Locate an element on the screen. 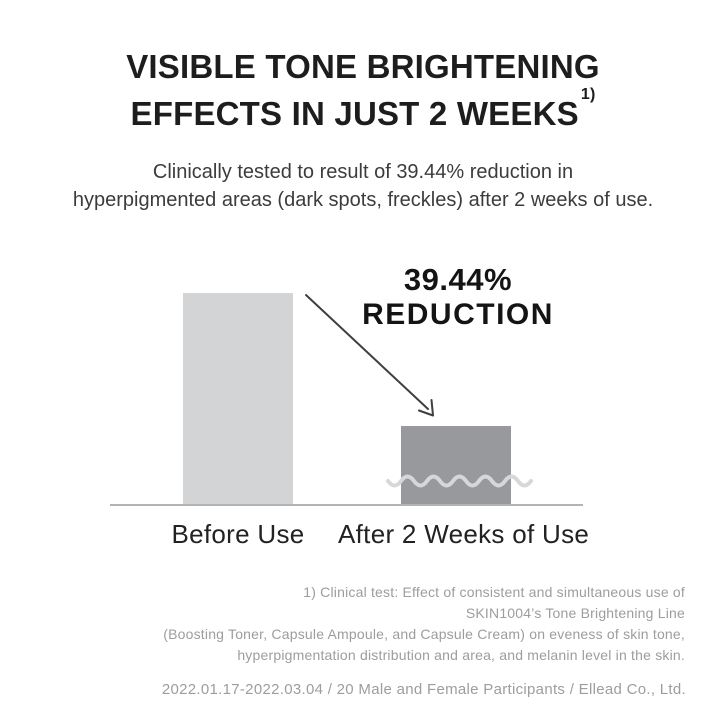  reduction-word: REDUCTION is located at coordinates (458, 314).